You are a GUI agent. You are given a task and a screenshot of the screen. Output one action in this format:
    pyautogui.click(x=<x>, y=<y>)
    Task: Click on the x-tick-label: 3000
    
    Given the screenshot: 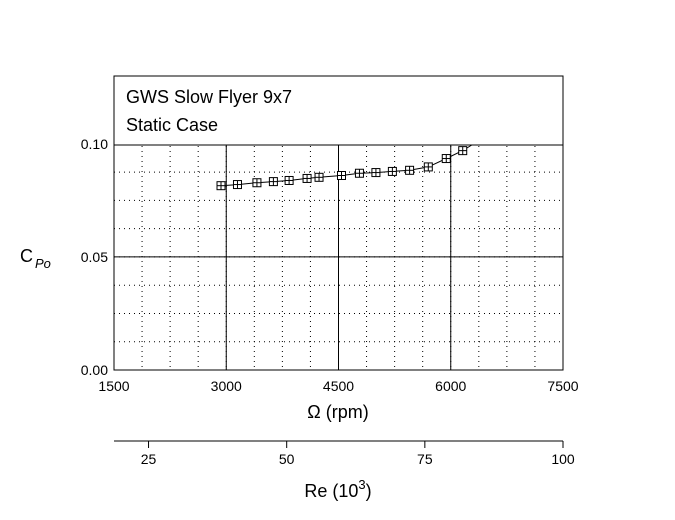 What is the action you would take?
    pyautogui.click(x=226, y=386)
    